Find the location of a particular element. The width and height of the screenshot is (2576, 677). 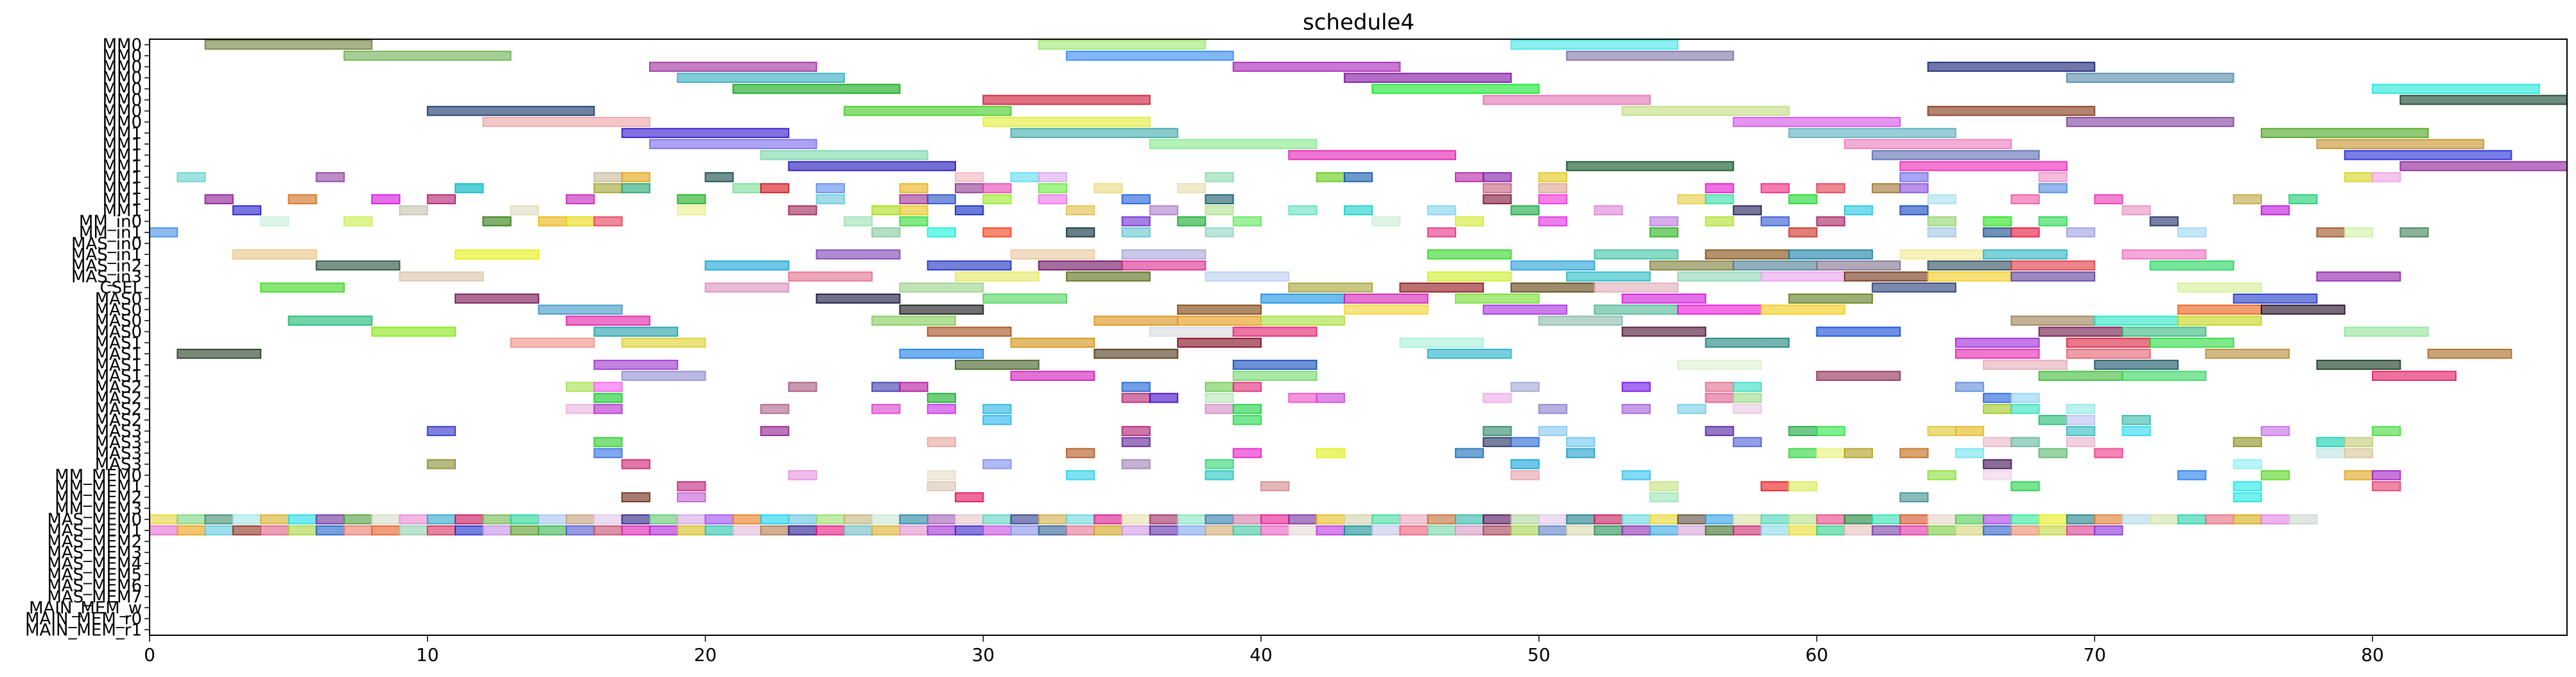

y-tick-label: MAS2 is located at coordinates (118, 399).